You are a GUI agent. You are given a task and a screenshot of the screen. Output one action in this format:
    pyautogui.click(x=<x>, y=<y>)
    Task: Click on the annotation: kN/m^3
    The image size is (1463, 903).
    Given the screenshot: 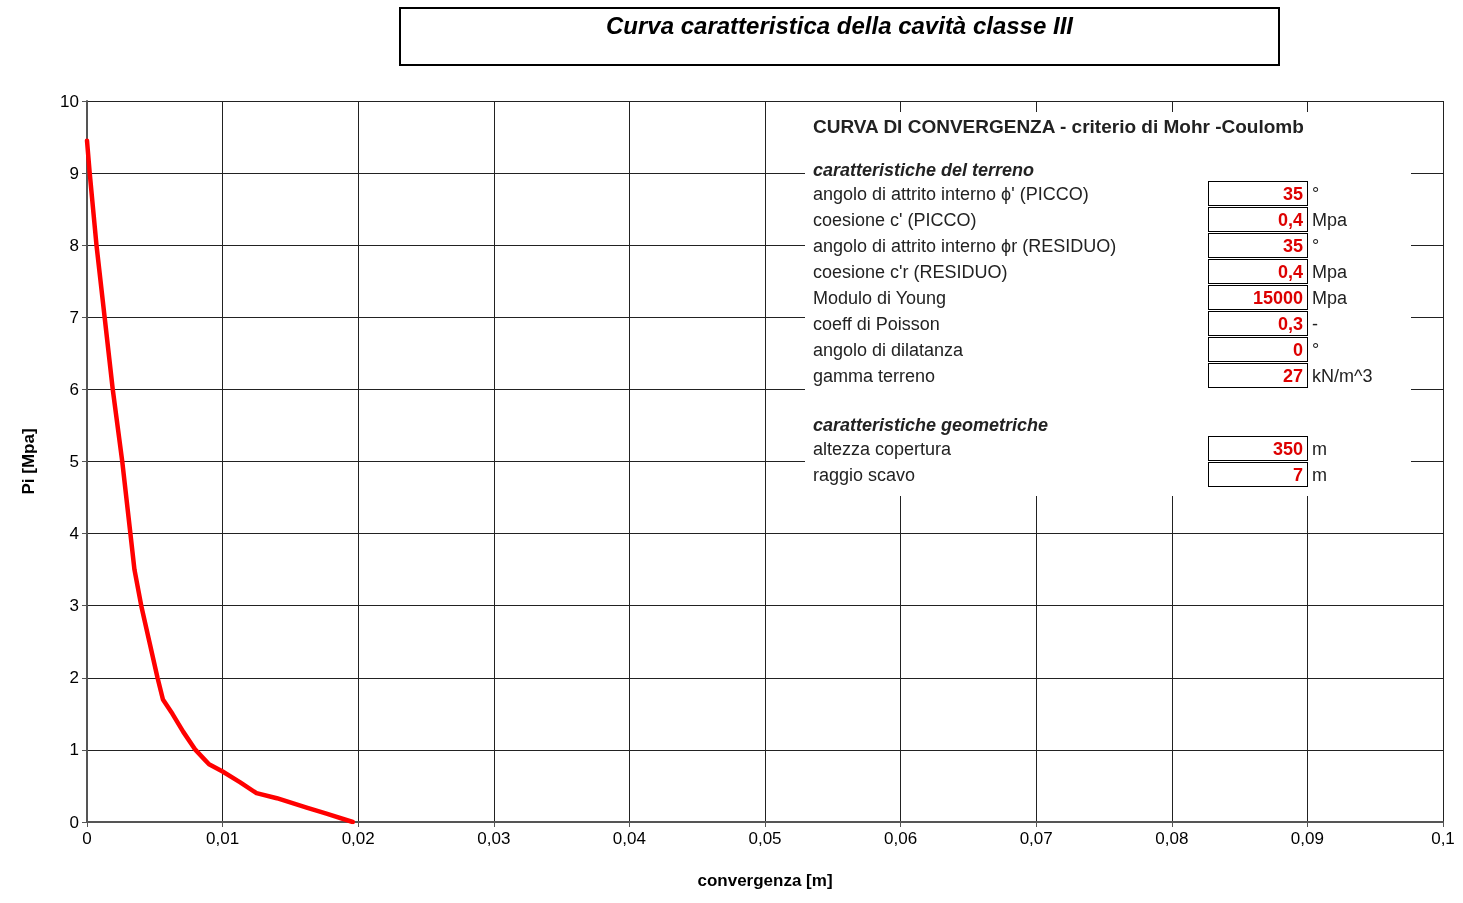 What is the action you would take?
    pyautogui.click(x=1342, y=376)
    